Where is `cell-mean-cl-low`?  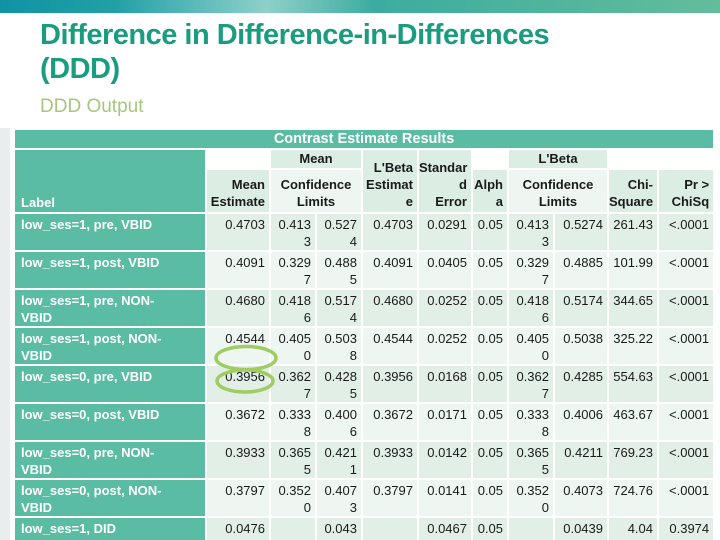 cell-mean-cl-low is located at coordinates (293, 529).